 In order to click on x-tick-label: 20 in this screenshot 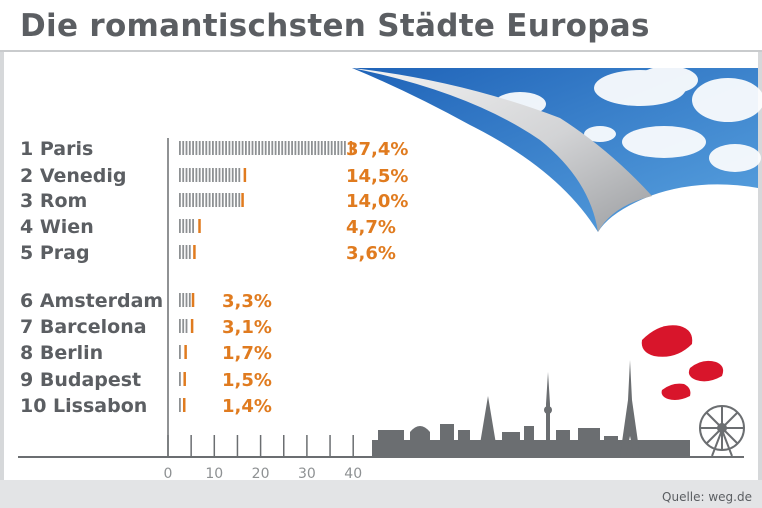, I will do `click(261, 474)`.